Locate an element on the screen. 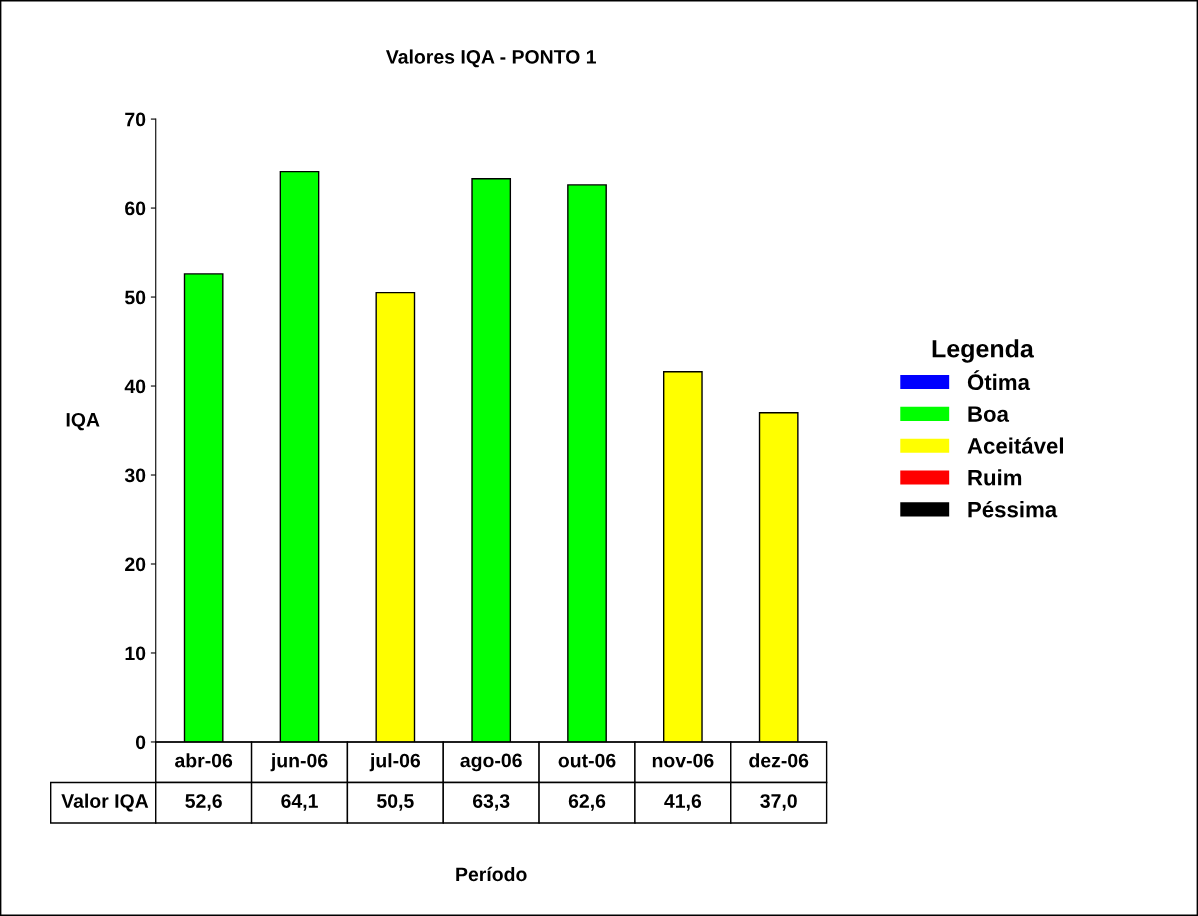  y-tick-label: 70 is located at coordinates (135, 119).